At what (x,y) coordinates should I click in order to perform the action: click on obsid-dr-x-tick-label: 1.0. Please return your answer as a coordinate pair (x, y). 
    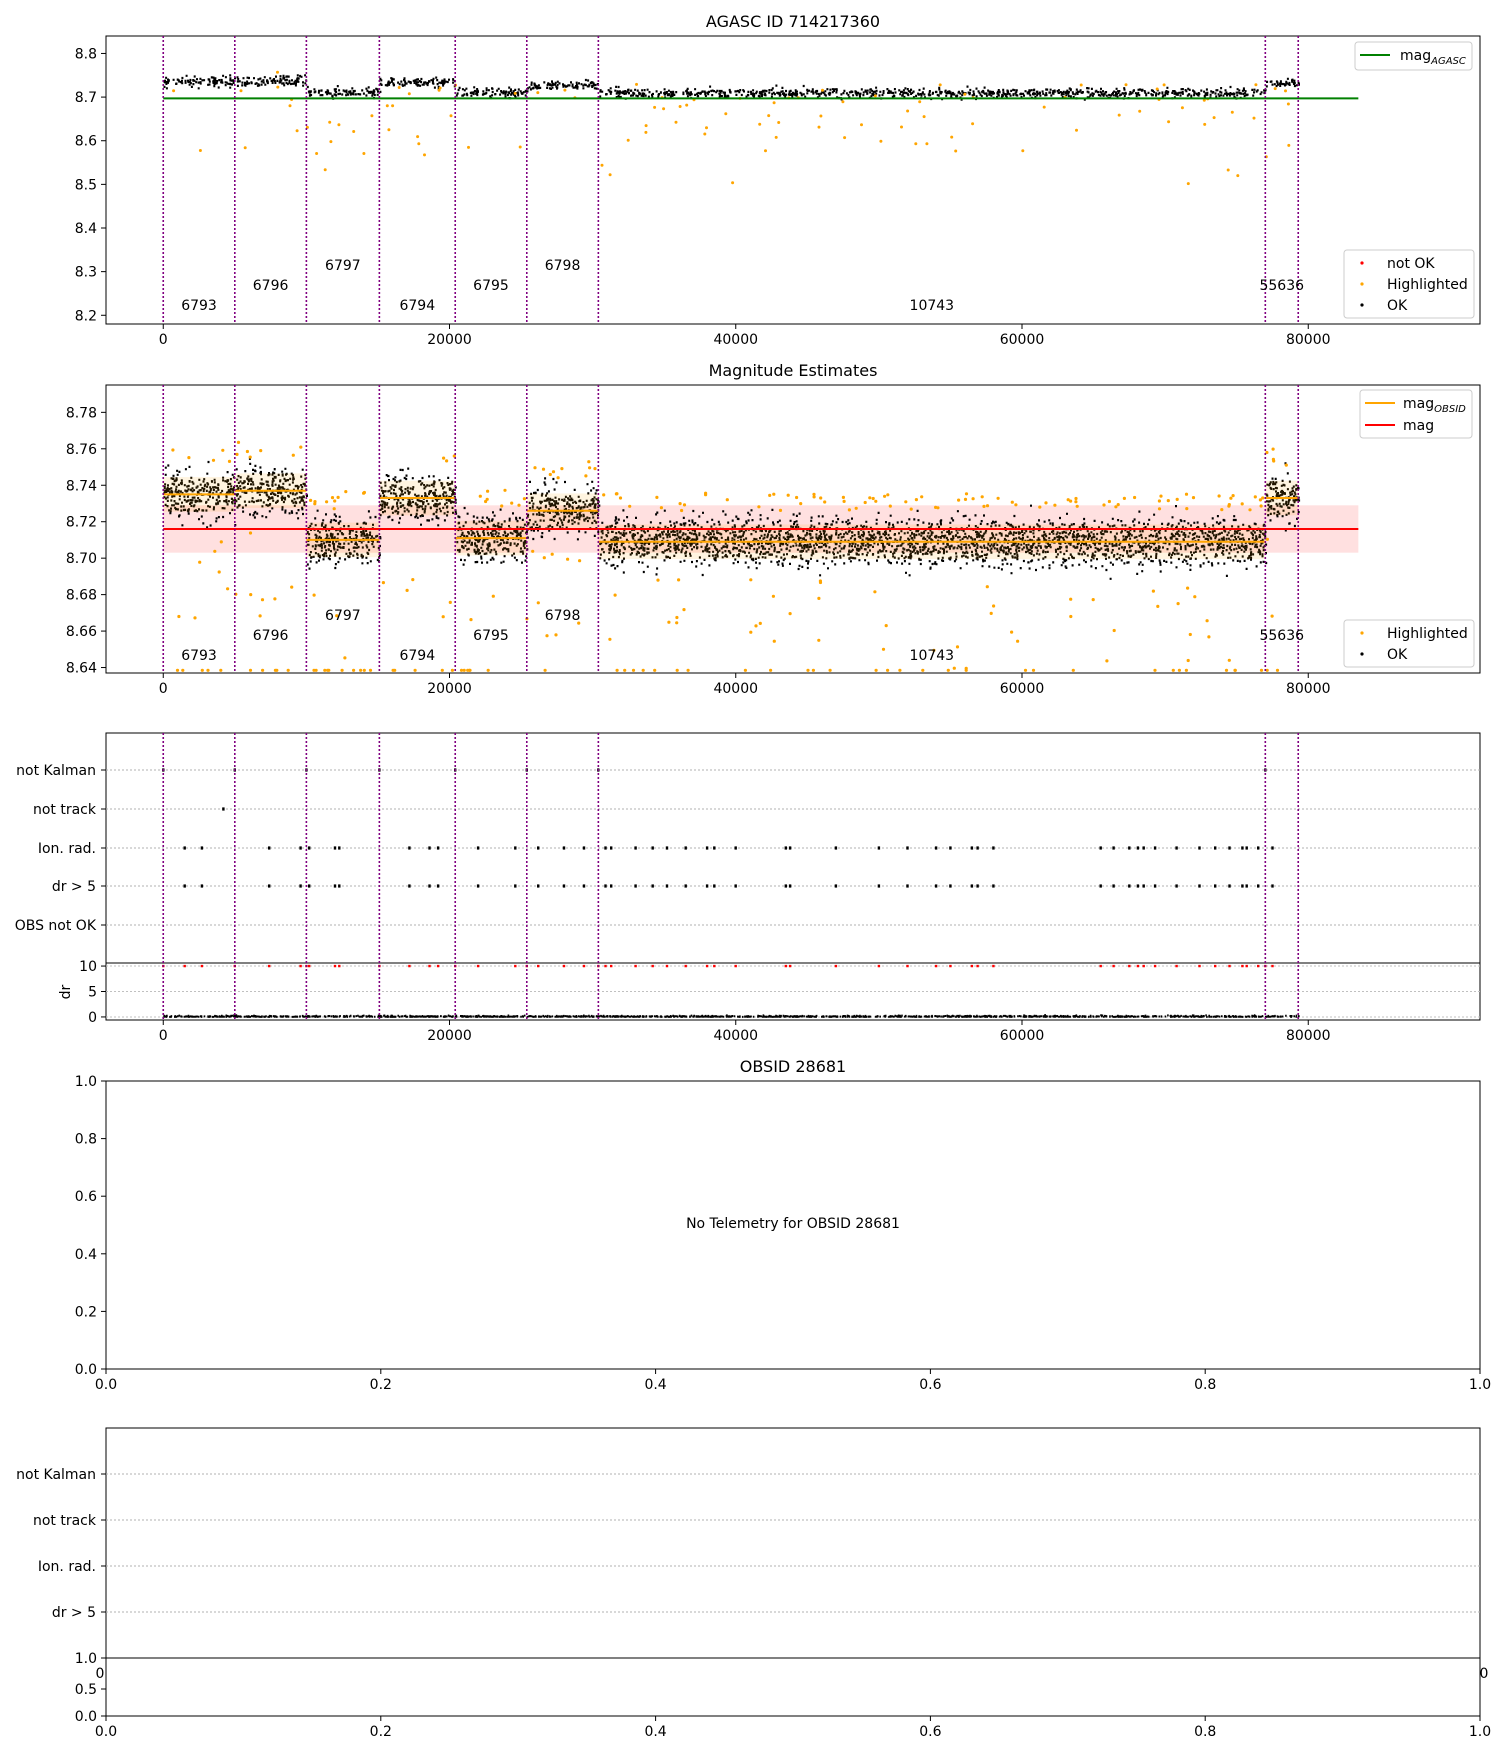
    Looking at the image, I should click on (1480, 1732).